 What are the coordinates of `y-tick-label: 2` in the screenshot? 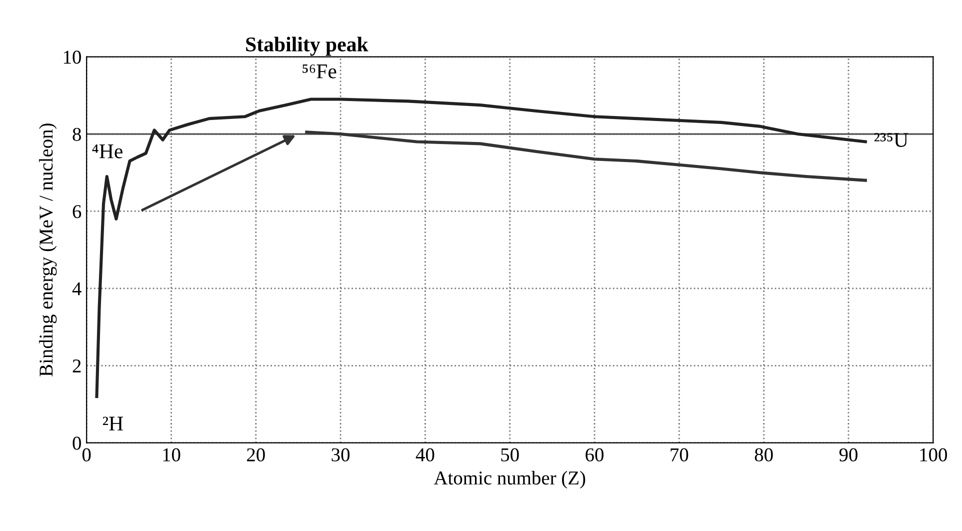 It's located at (76, 366).